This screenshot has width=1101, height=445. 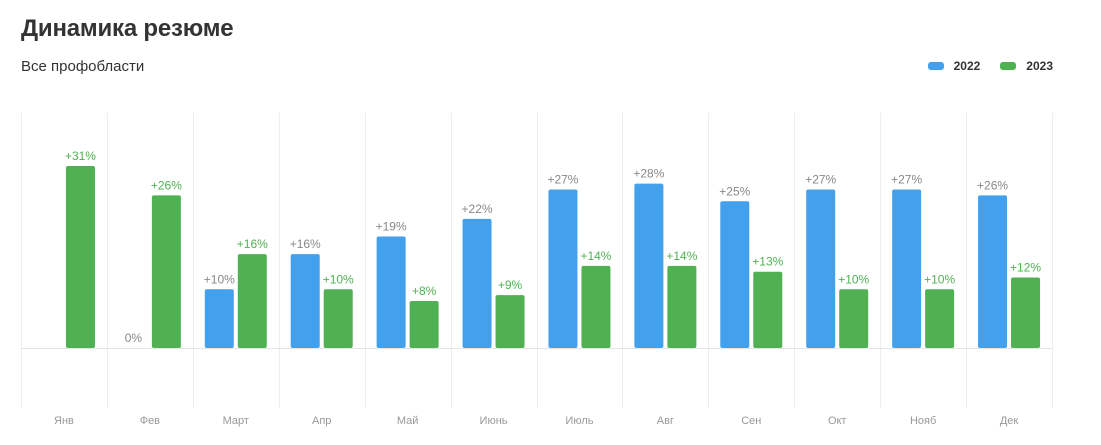 I want to click on bar-2022-Дек, so click(x=993, y=271).